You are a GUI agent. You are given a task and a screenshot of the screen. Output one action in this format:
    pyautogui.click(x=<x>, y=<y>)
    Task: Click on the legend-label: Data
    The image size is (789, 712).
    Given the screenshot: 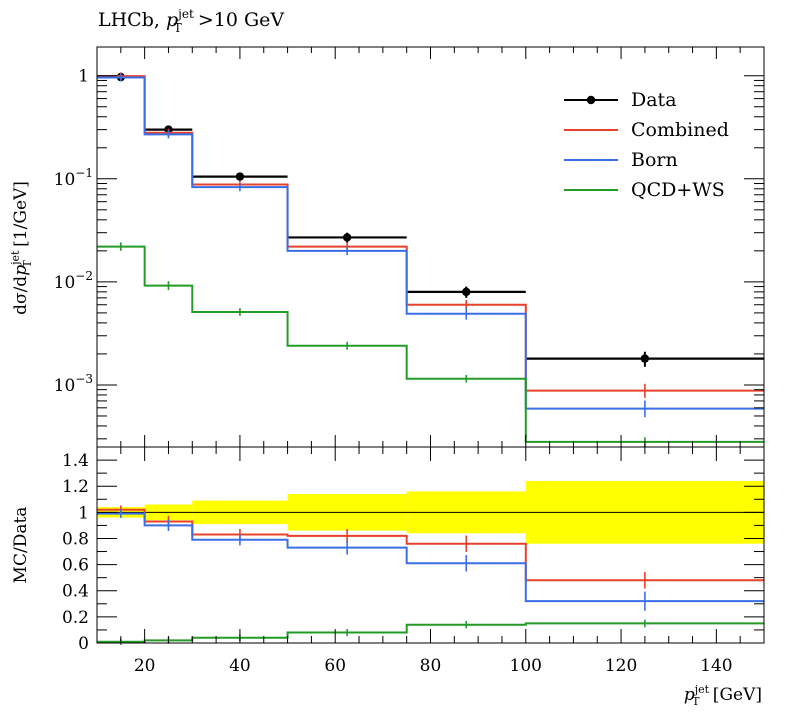 What is the action you would take?
    pyautogui.click(x=654, y=100)
    